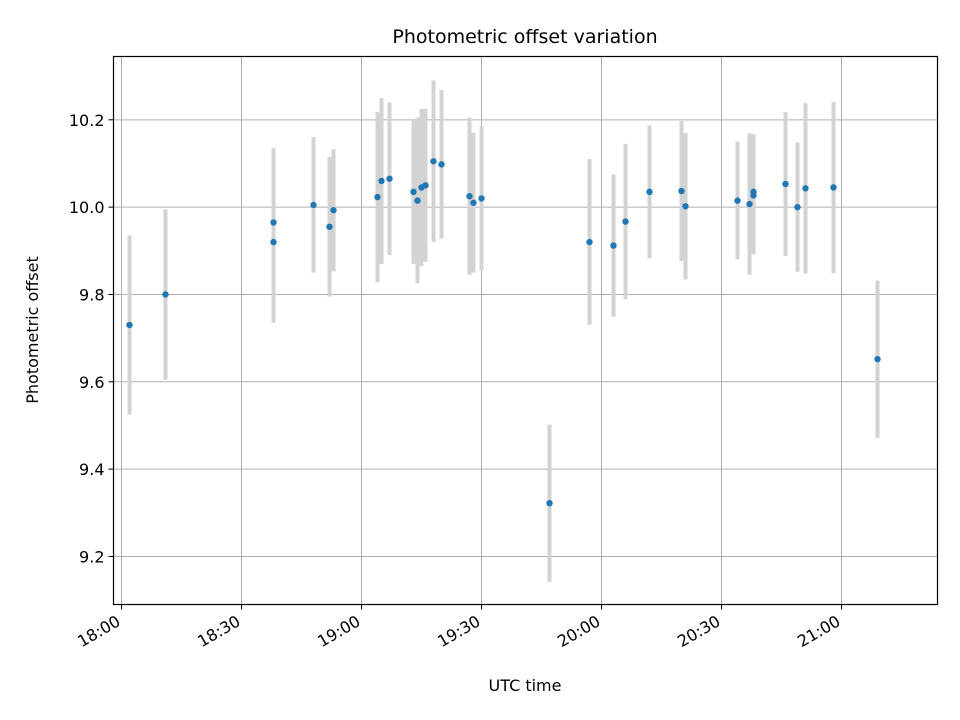 This screenshot has height=720, width=960. Describe the element at coordinates (87, 207) in the screenshot. I see `y-tick-label: 10.0` at that location.